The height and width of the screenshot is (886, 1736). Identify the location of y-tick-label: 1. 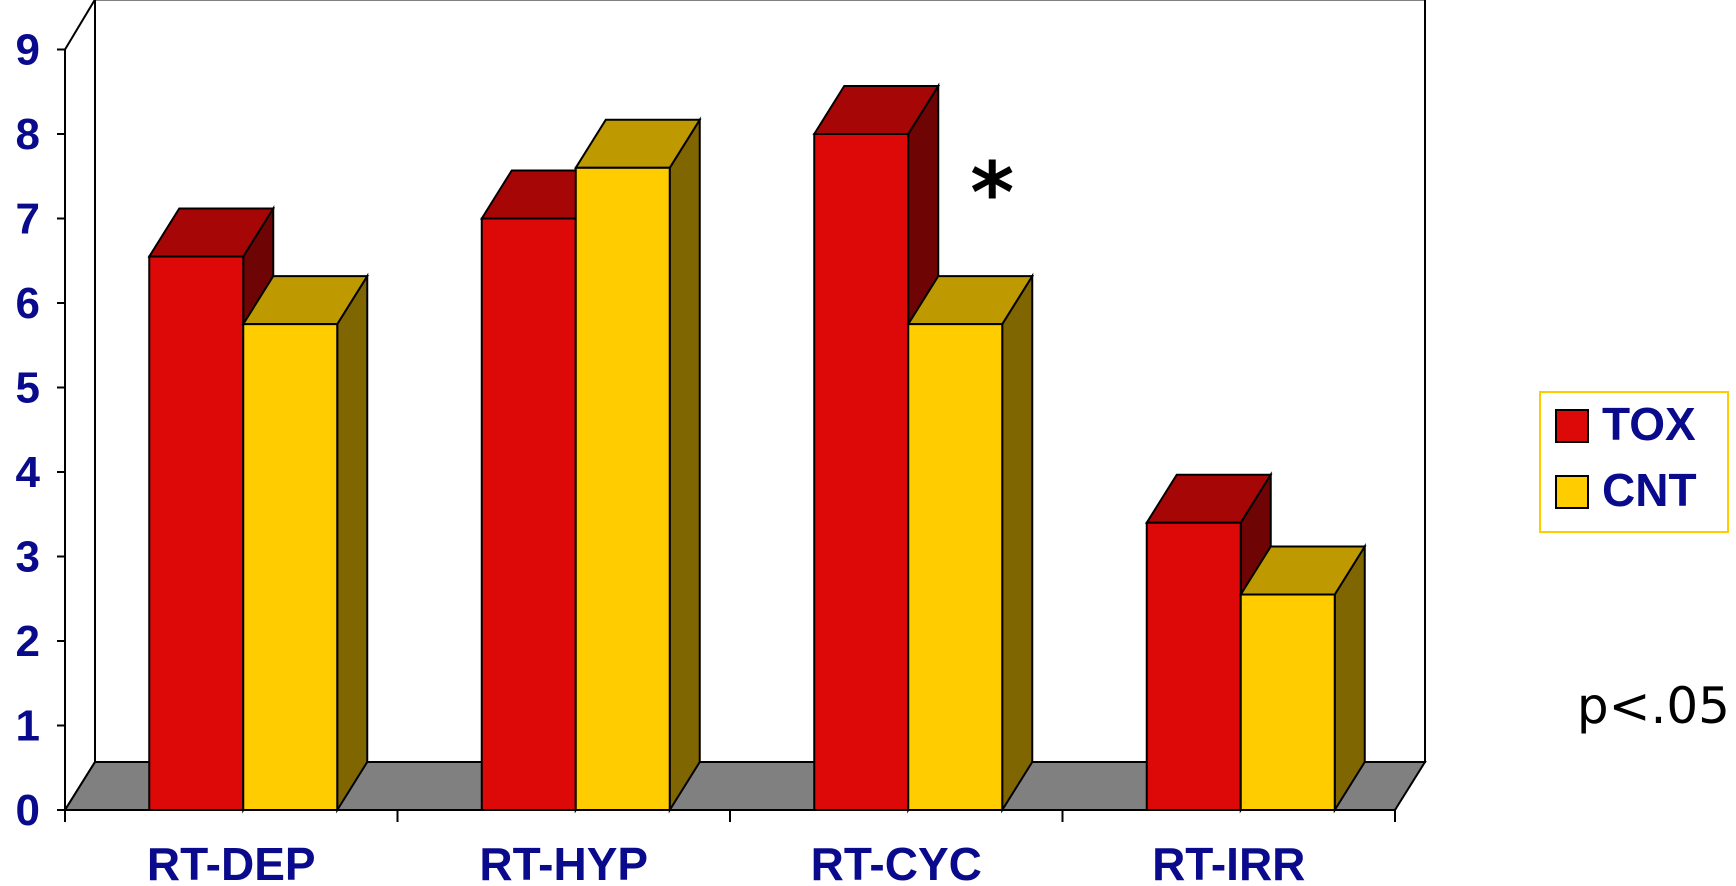
(28, 726).